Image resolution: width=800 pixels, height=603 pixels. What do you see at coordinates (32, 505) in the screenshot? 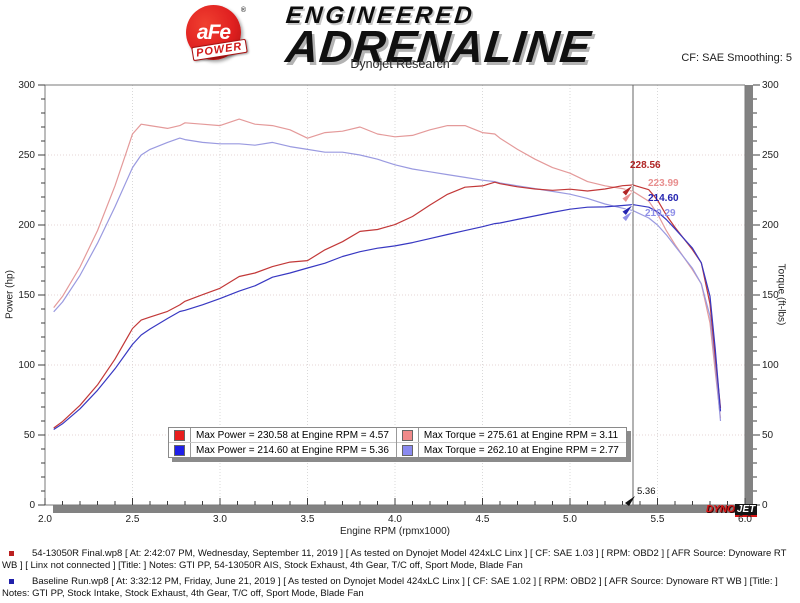
I see `y-axis-left-tick-label: 0` at bounding box center [32, 505].